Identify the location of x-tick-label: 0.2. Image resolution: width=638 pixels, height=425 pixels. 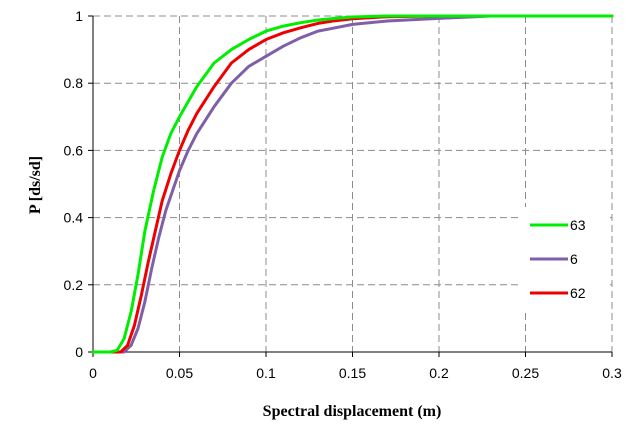
(439, 373).